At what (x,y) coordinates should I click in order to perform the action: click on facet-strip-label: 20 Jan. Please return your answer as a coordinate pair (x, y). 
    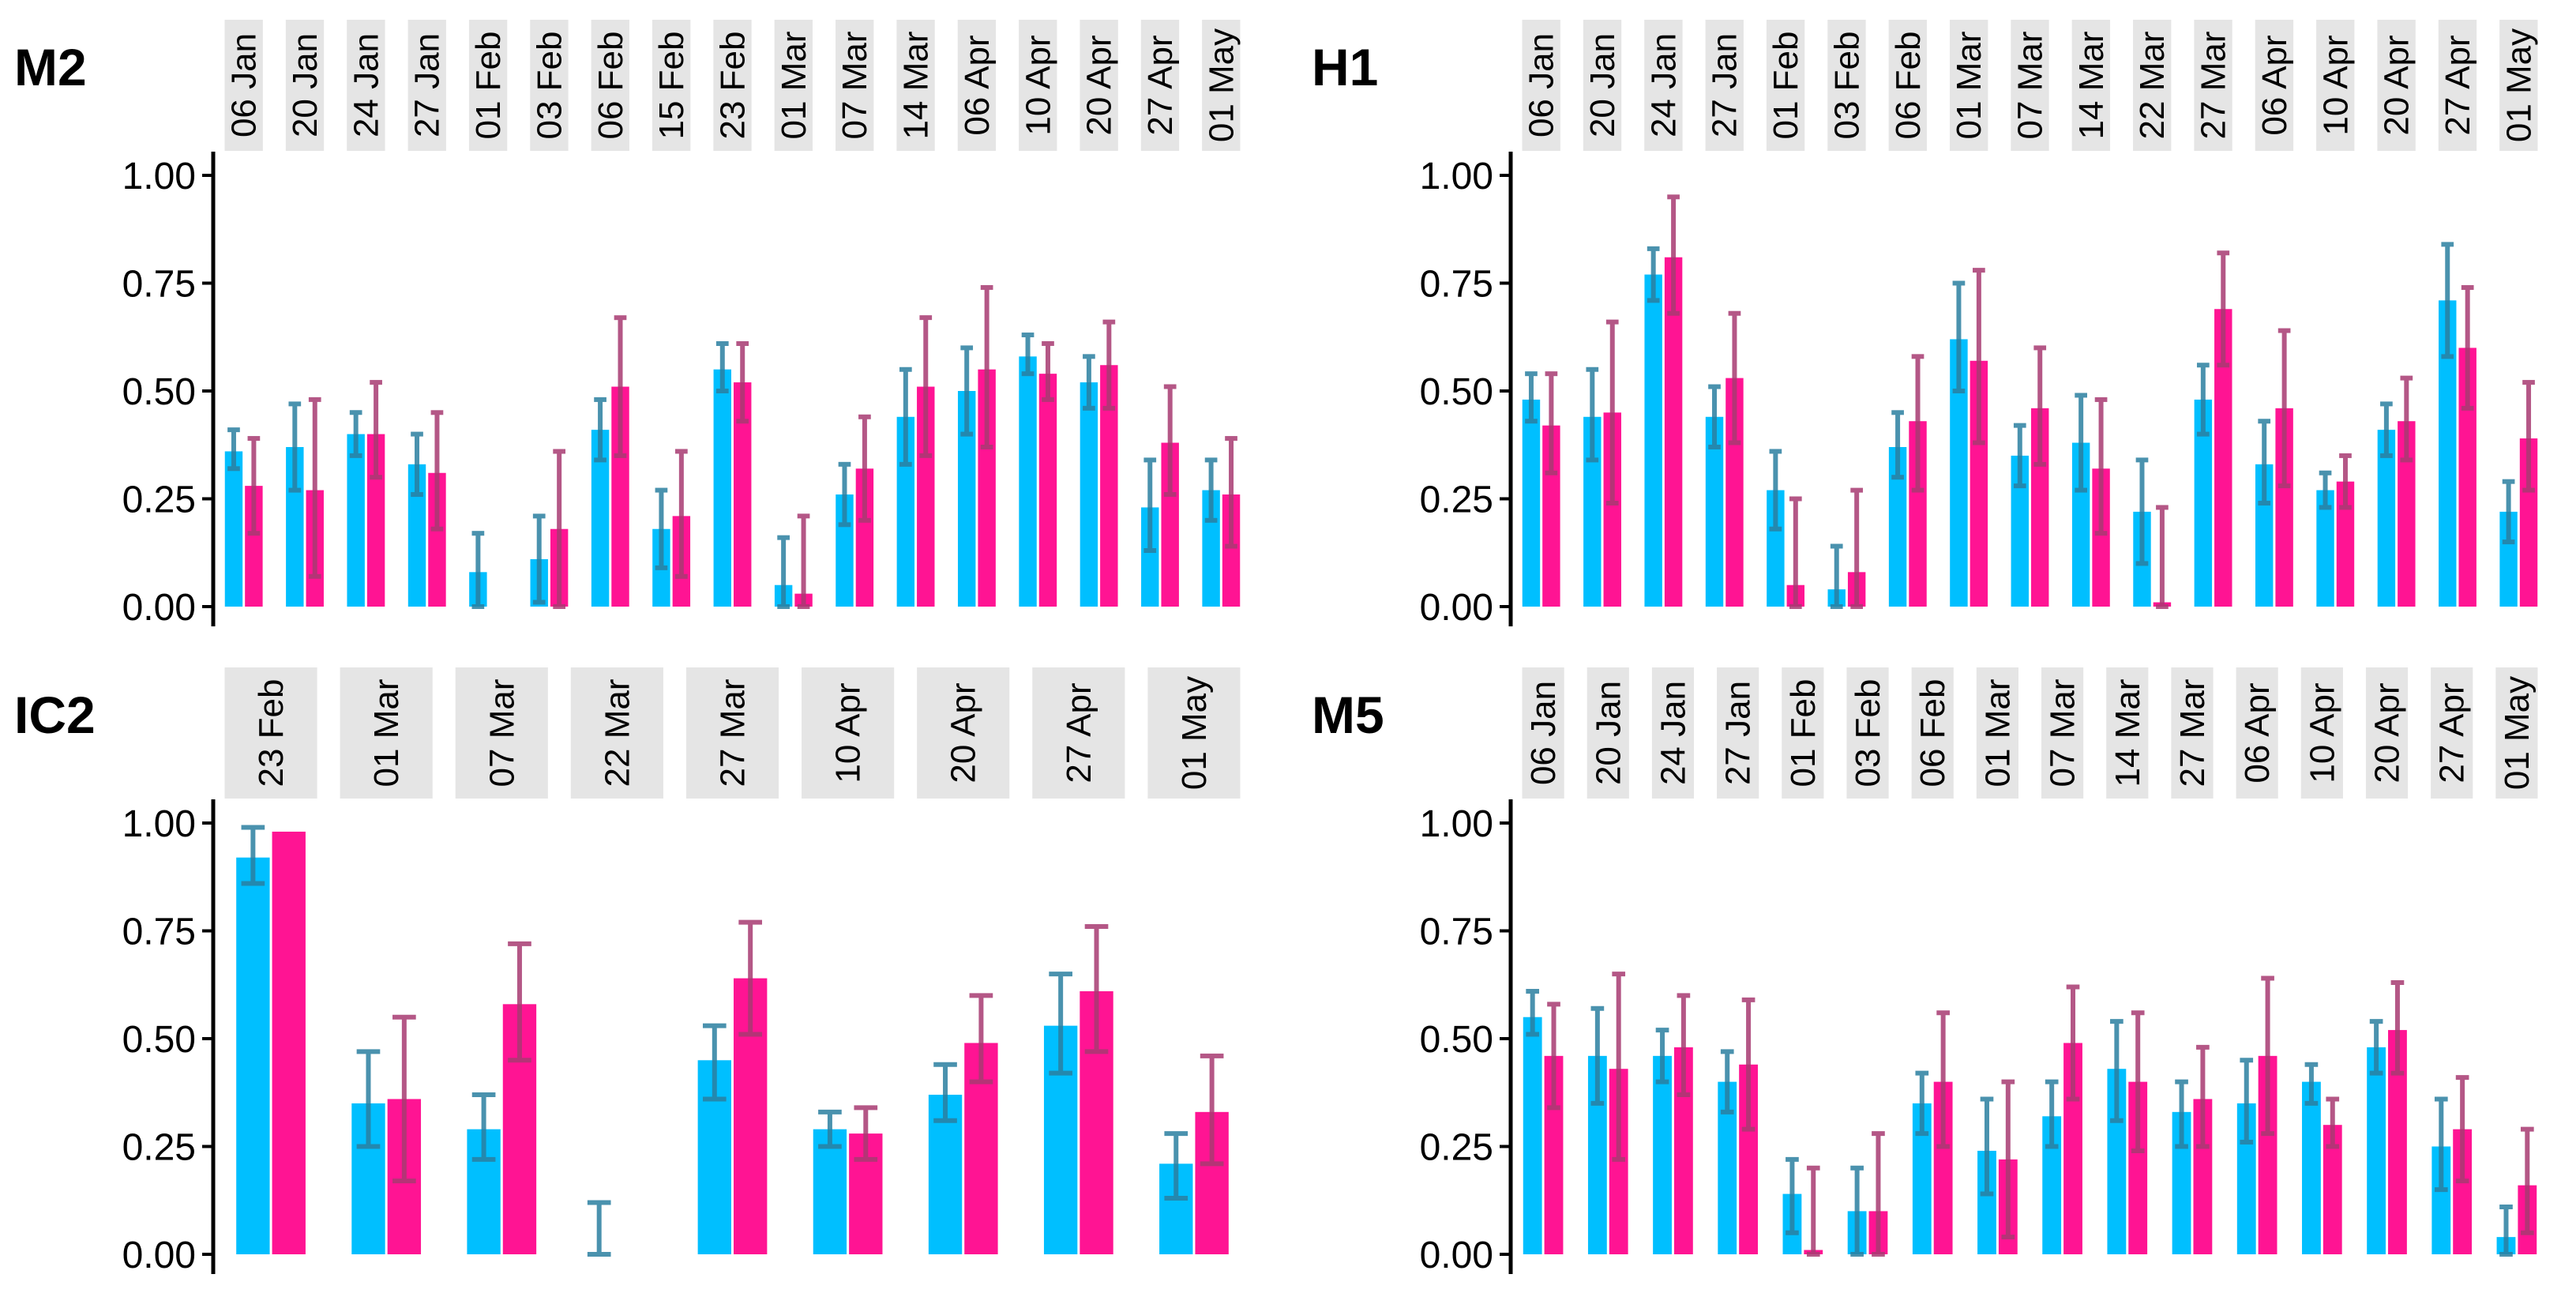
    Looking at the image, I should click on (305, 85).